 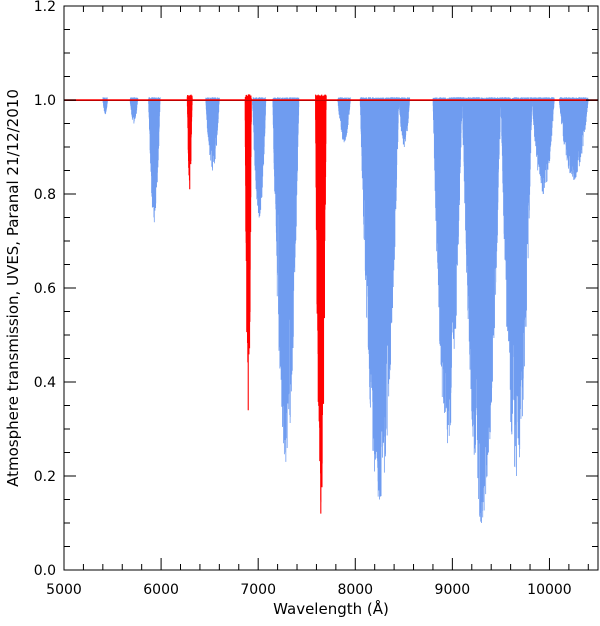 I want to click on x-tick-label: 5000, so click(x=64, y=590).